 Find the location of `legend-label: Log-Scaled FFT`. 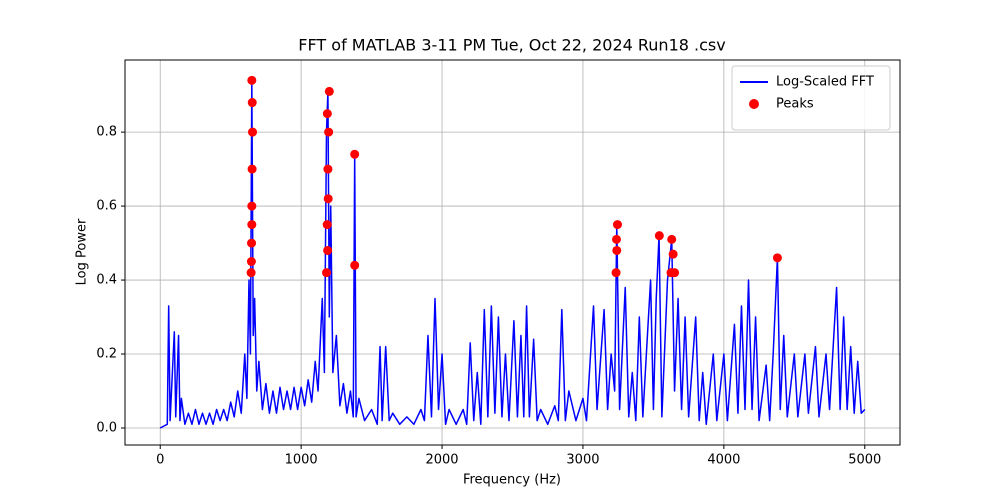

legend-label: Log-Scaled FFT is located at coordinates (825, 82).